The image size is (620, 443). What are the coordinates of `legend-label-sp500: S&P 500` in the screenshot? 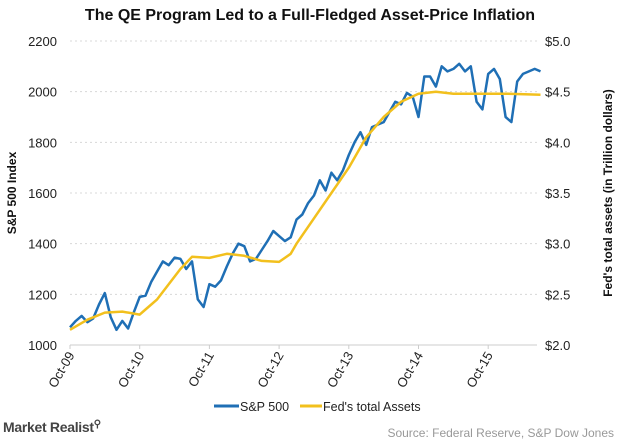 It's located at (264, 407).